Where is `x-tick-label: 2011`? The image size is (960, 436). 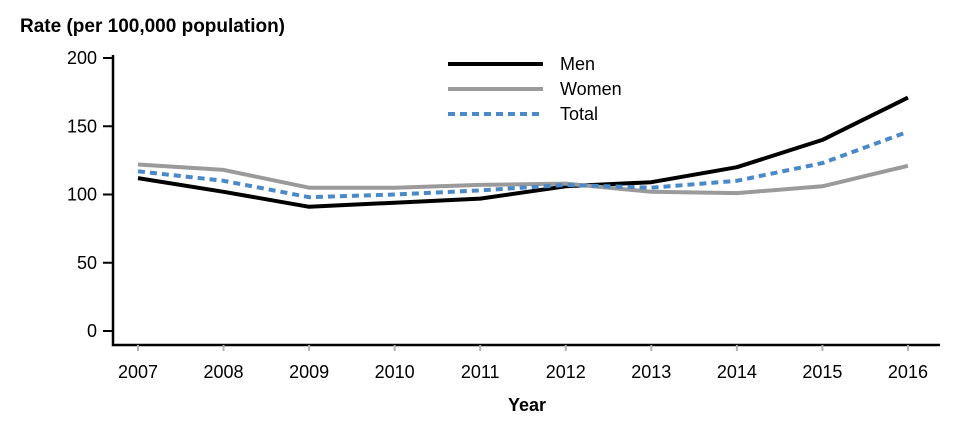 x-tick-label: 2011 is located at coordinates (480, 372).